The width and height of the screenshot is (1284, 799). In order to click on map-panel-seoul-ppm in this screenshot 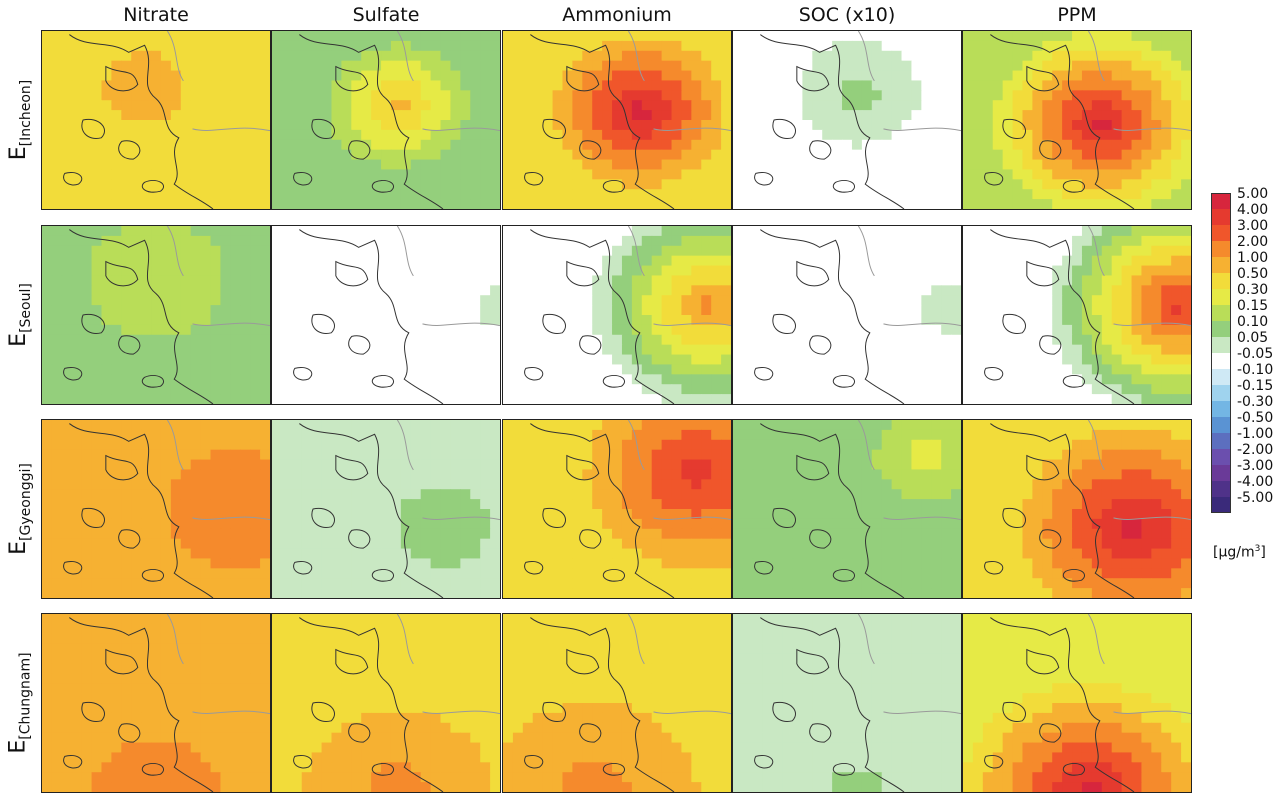, I will do `click(1077, 315)`.